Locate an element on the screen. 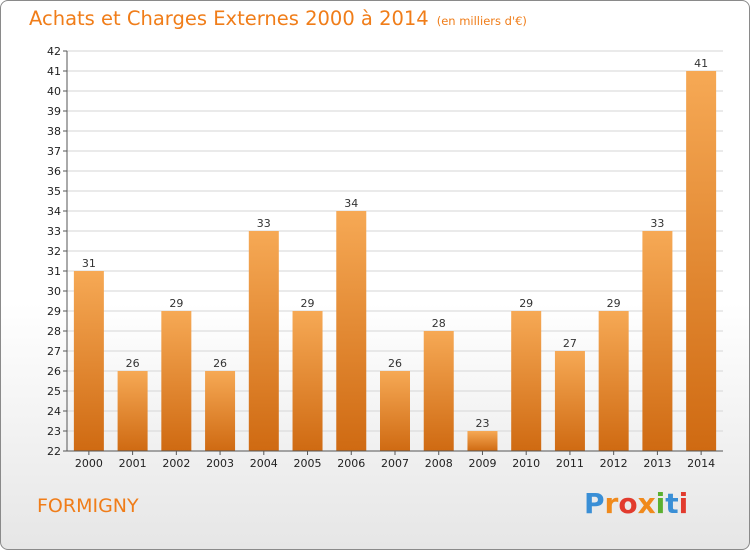 This screenshot has height=550, width=750. x-tick-label: 2007 is located at coordinates (395, 463).